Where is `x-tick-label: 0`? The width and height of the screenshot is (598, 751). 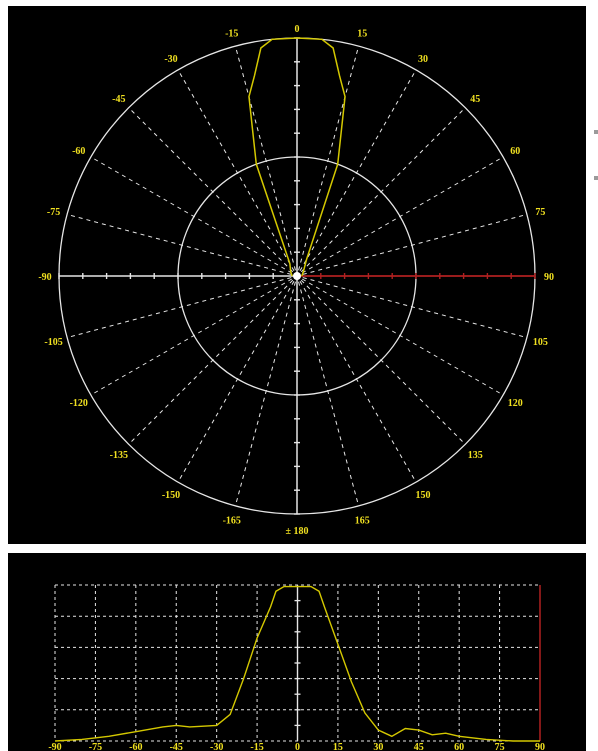
x-tick-label: 0 is located at coordinates (297, 746).